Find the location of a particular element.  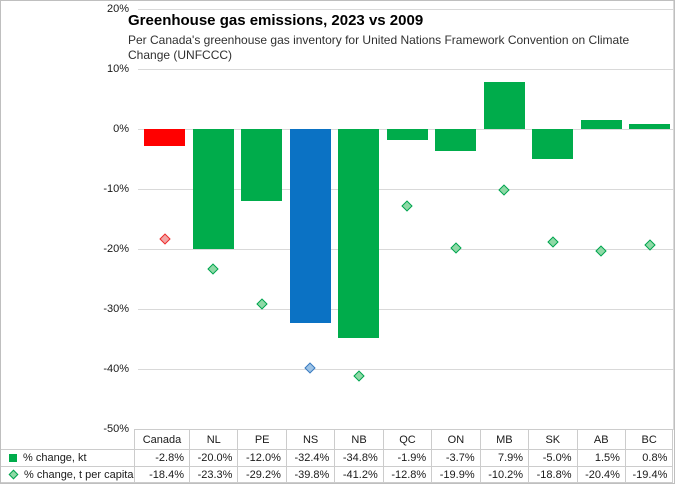

table-header-cell: MB is located at coordinates (504, 439).